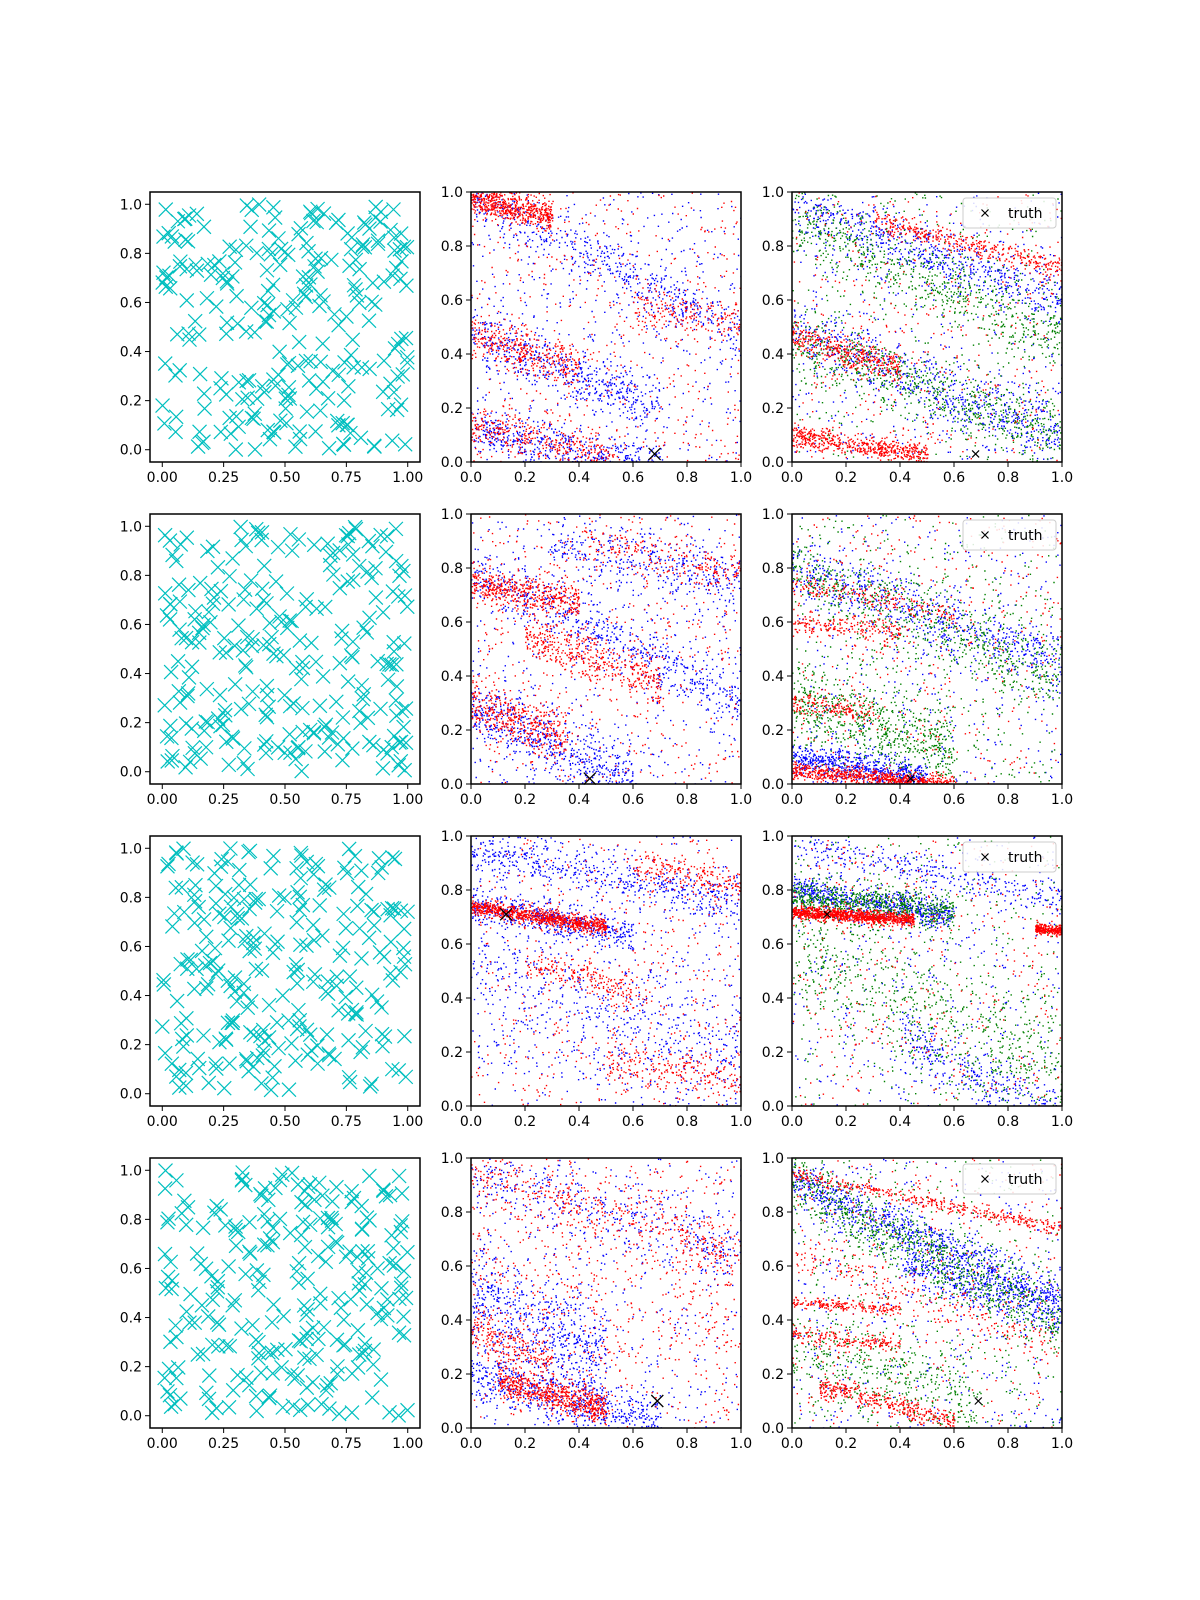  I want to click on y-tick-label: 0.2, so click(452, 409).